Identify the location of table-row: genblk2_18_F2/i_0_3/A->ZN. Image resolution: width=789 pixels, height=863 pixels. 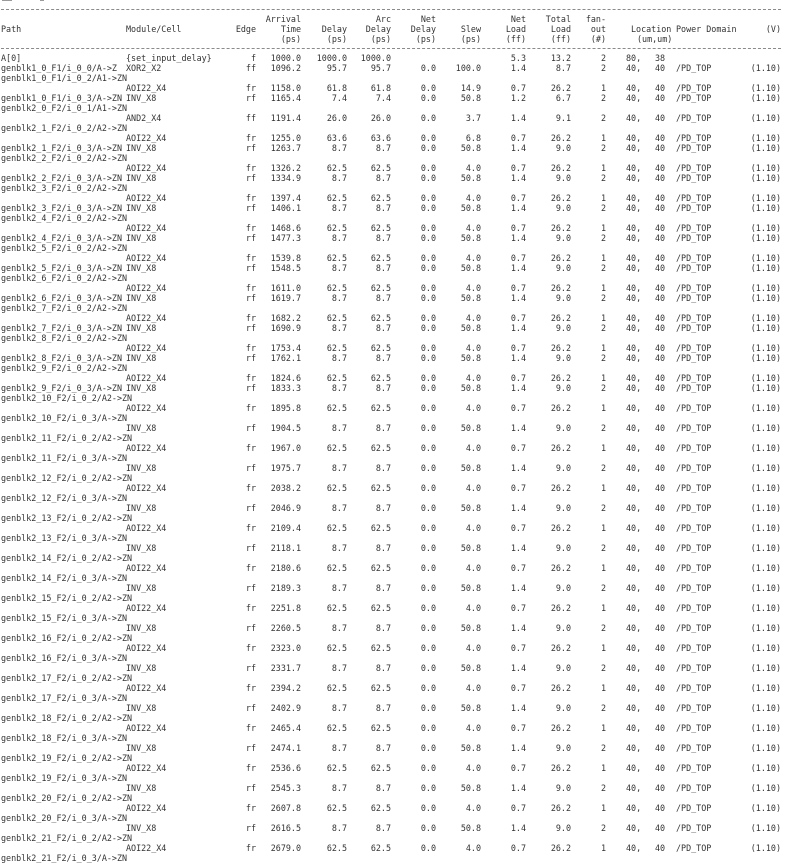
(394, 738).